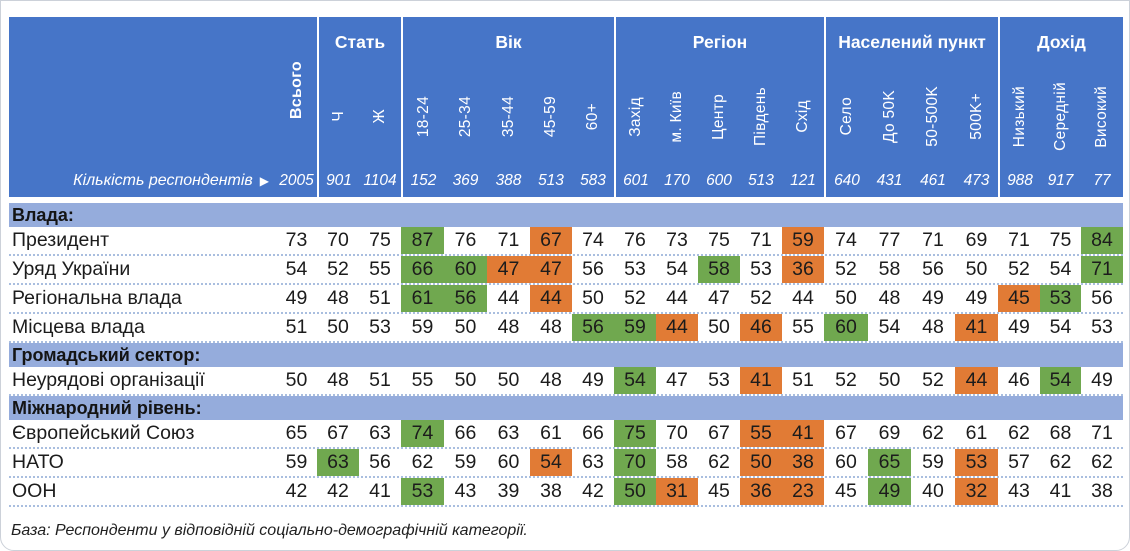 The image size is (1130, 551). What do you see at coordinates (761, 180) in the screenshot?
I see `respondent-count: 513` at bounding box center [761, 180].